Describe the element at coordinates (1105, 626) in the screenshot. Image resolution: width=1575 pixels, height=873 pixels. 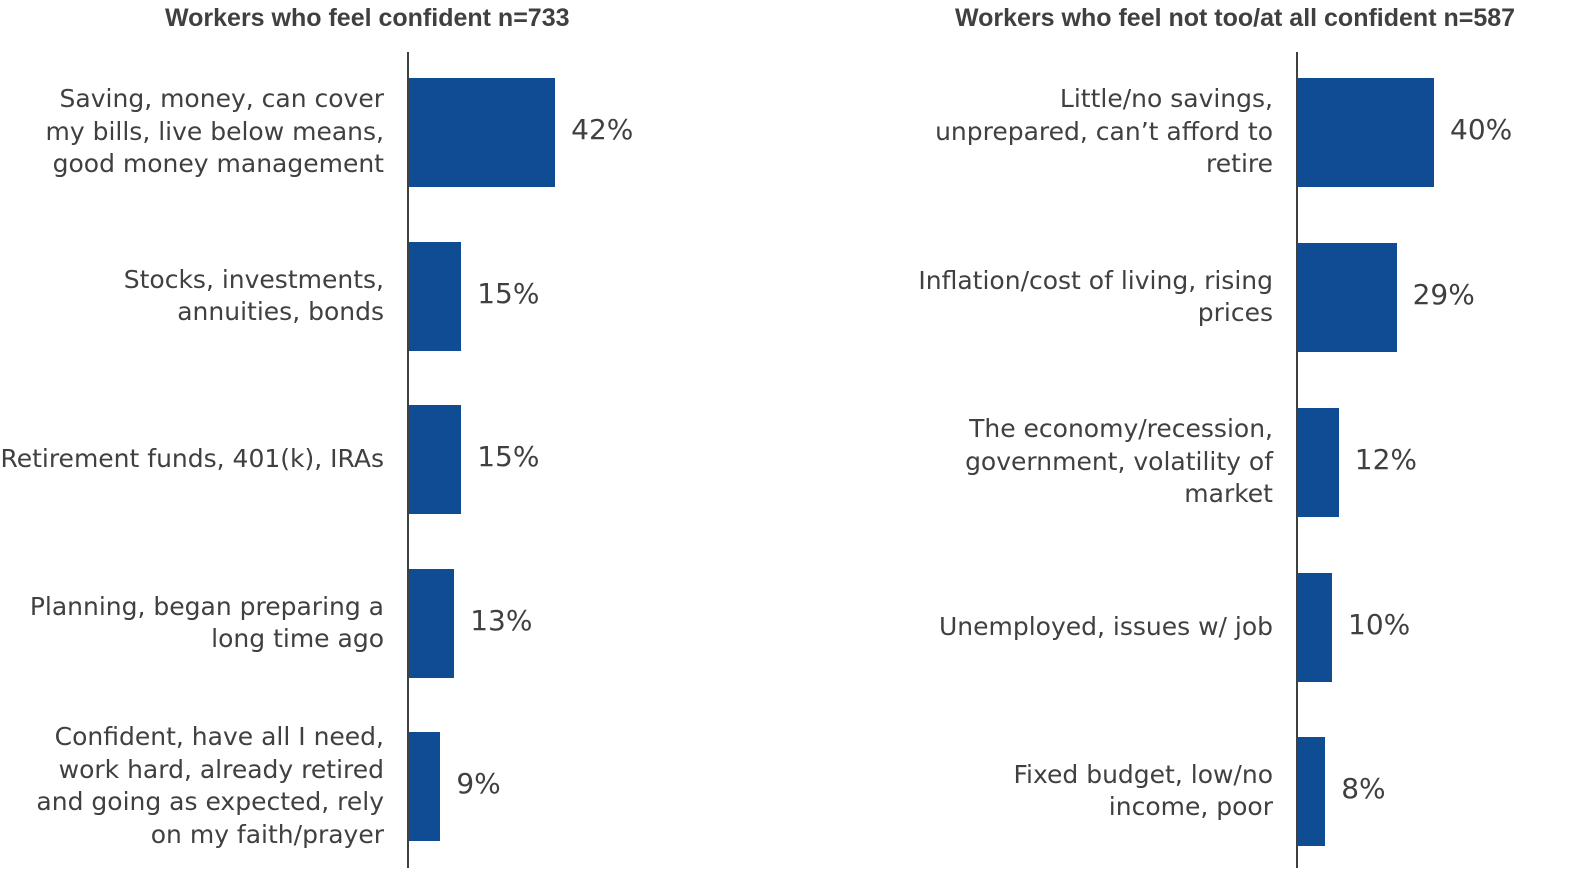
I see `category-label: Unemployed, issues w/ job` at that location.